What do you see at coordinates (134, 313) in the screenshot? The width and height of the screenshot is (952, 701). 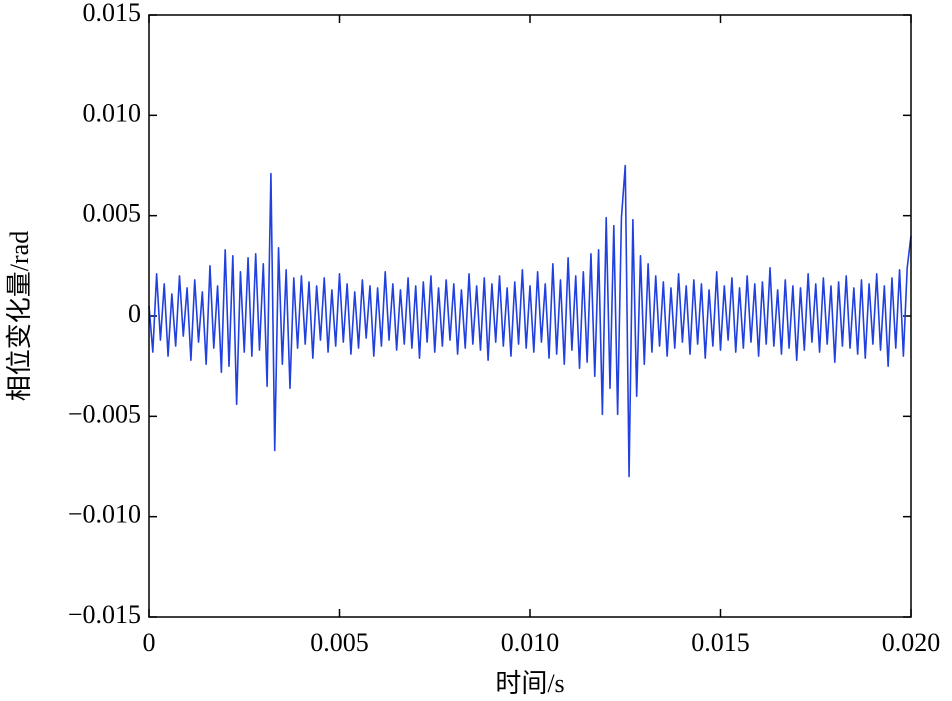 I see `y-tick-label: 0` at bounding box center [134, 313].